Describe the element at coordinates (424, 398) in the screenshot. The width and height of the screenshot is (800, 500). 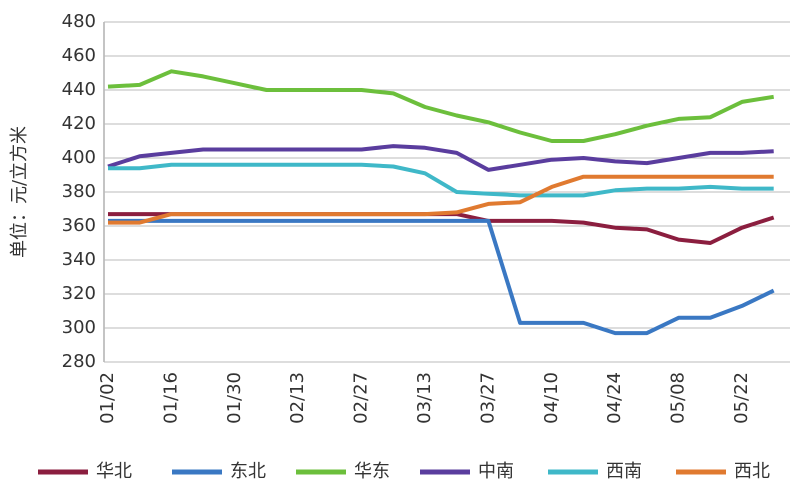
I see `x-tick-label: 03/13` at that location.